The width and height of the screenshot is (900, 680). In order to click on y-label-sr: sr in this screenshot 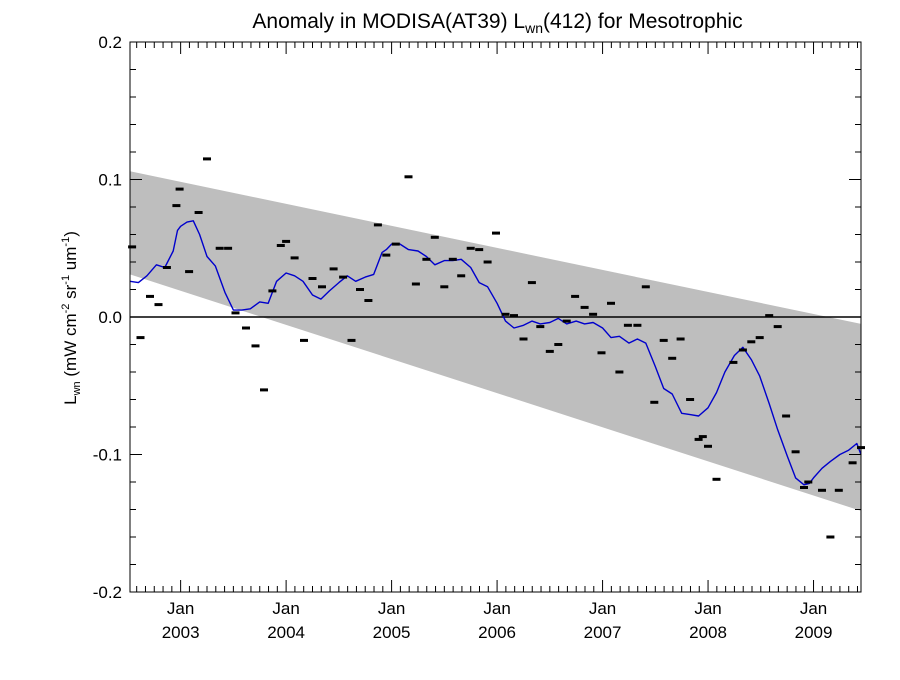, I will do `click(70, 293)`.